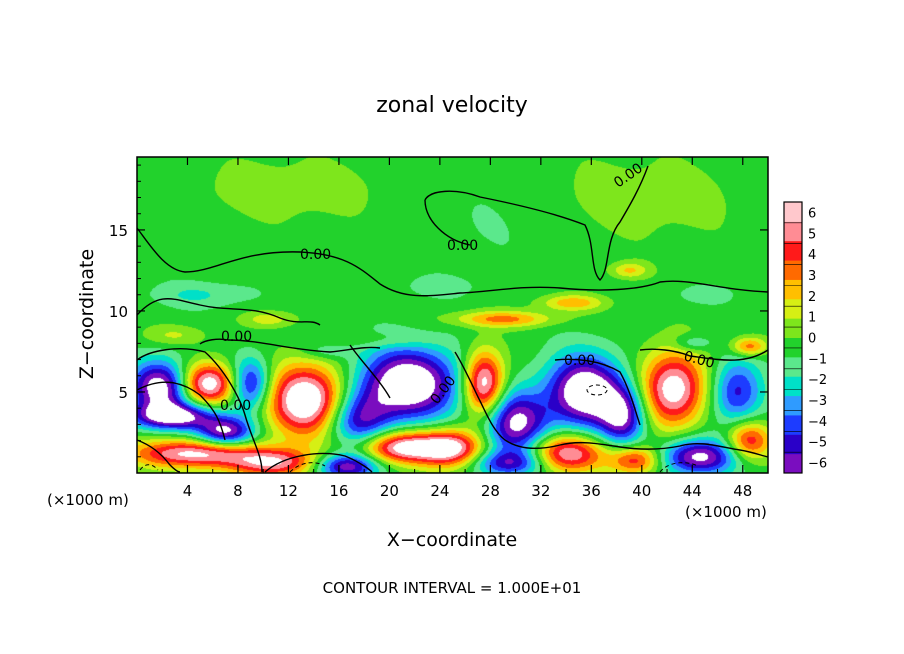 Image resolution: width=904 pixels, height=654 pixels. I want to click on x-tick-label: 40, so click(641, 491).